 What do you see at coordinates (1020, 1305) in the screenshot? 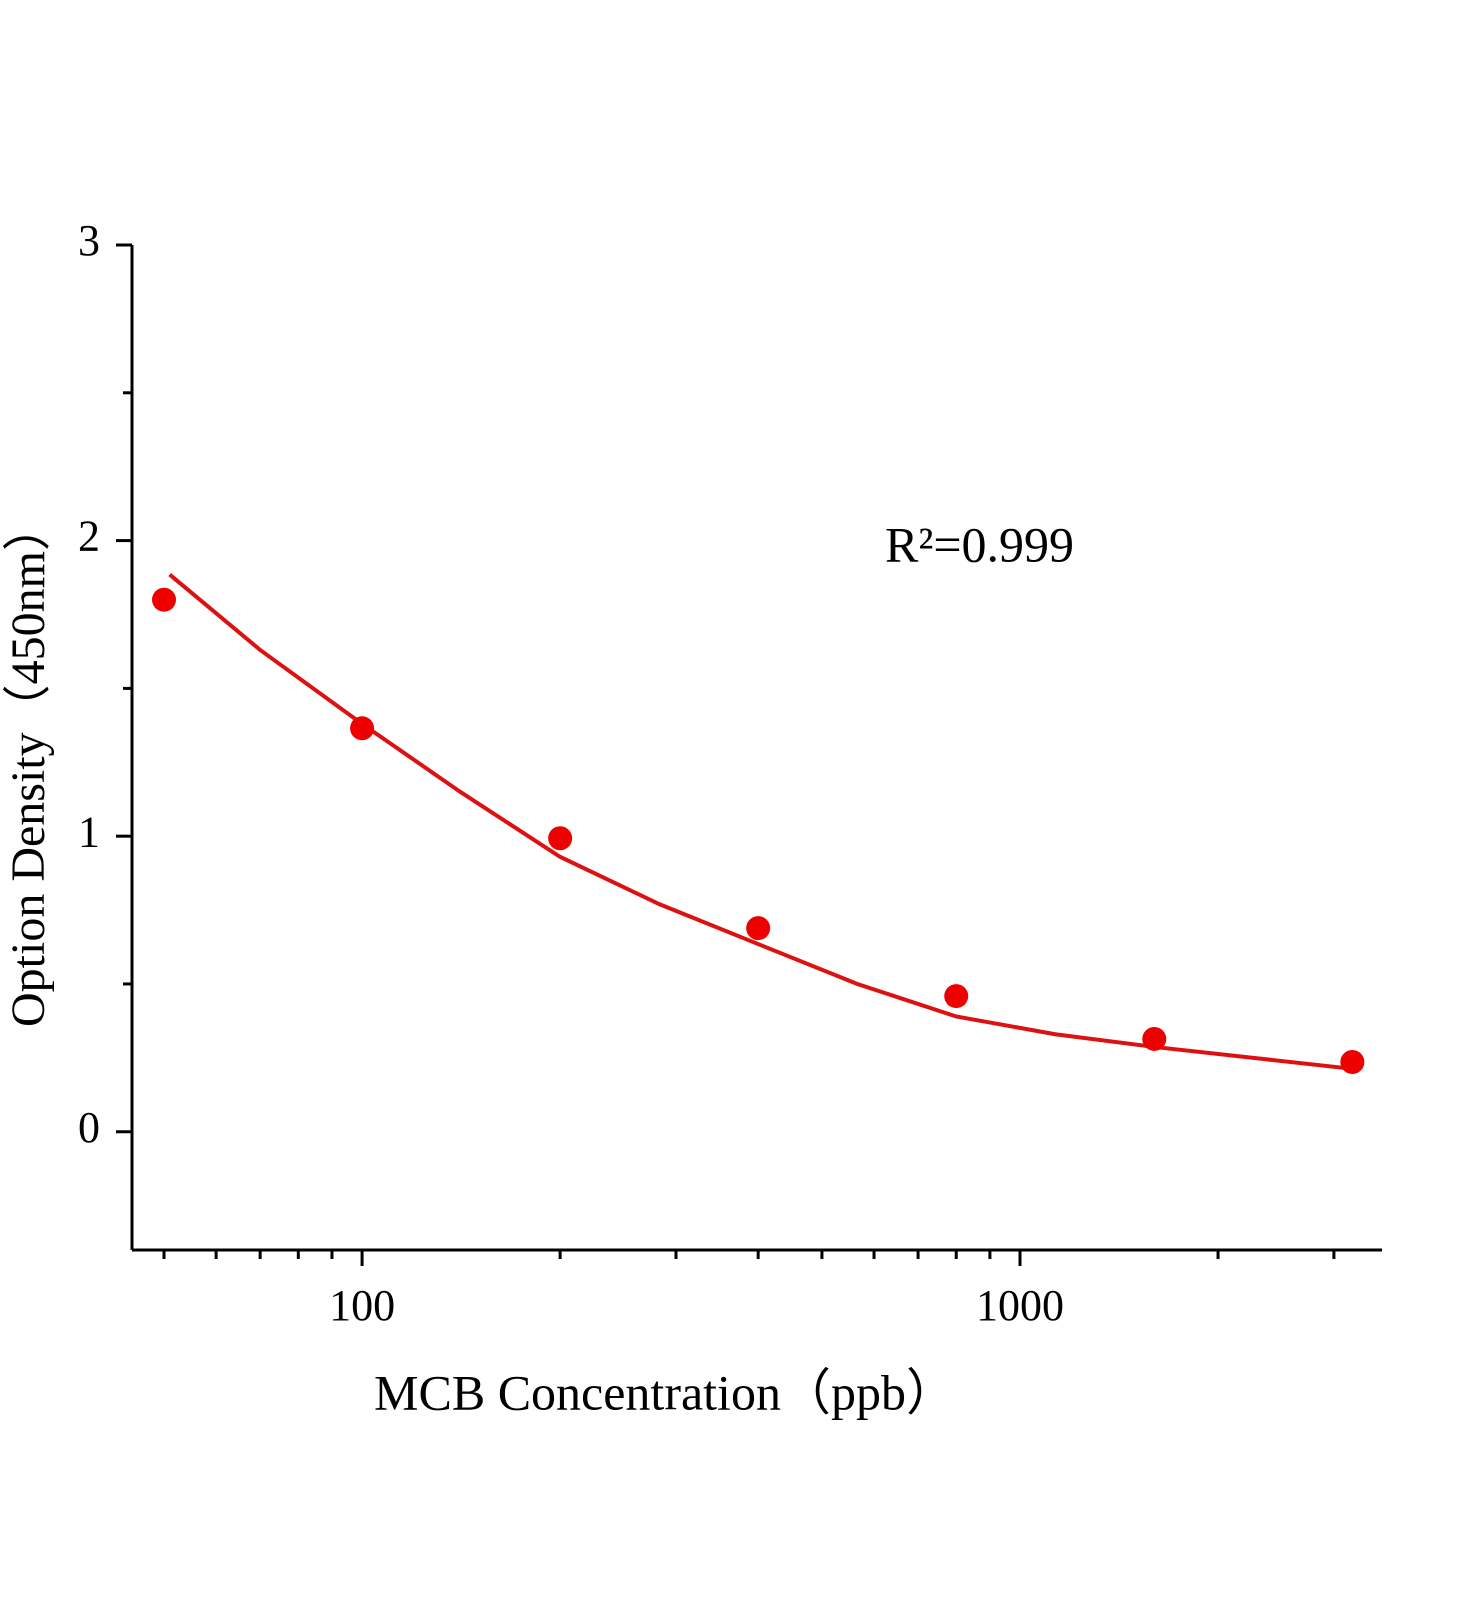
I see `x-tick-label: 1000` at bounding box center [1020, 1305].